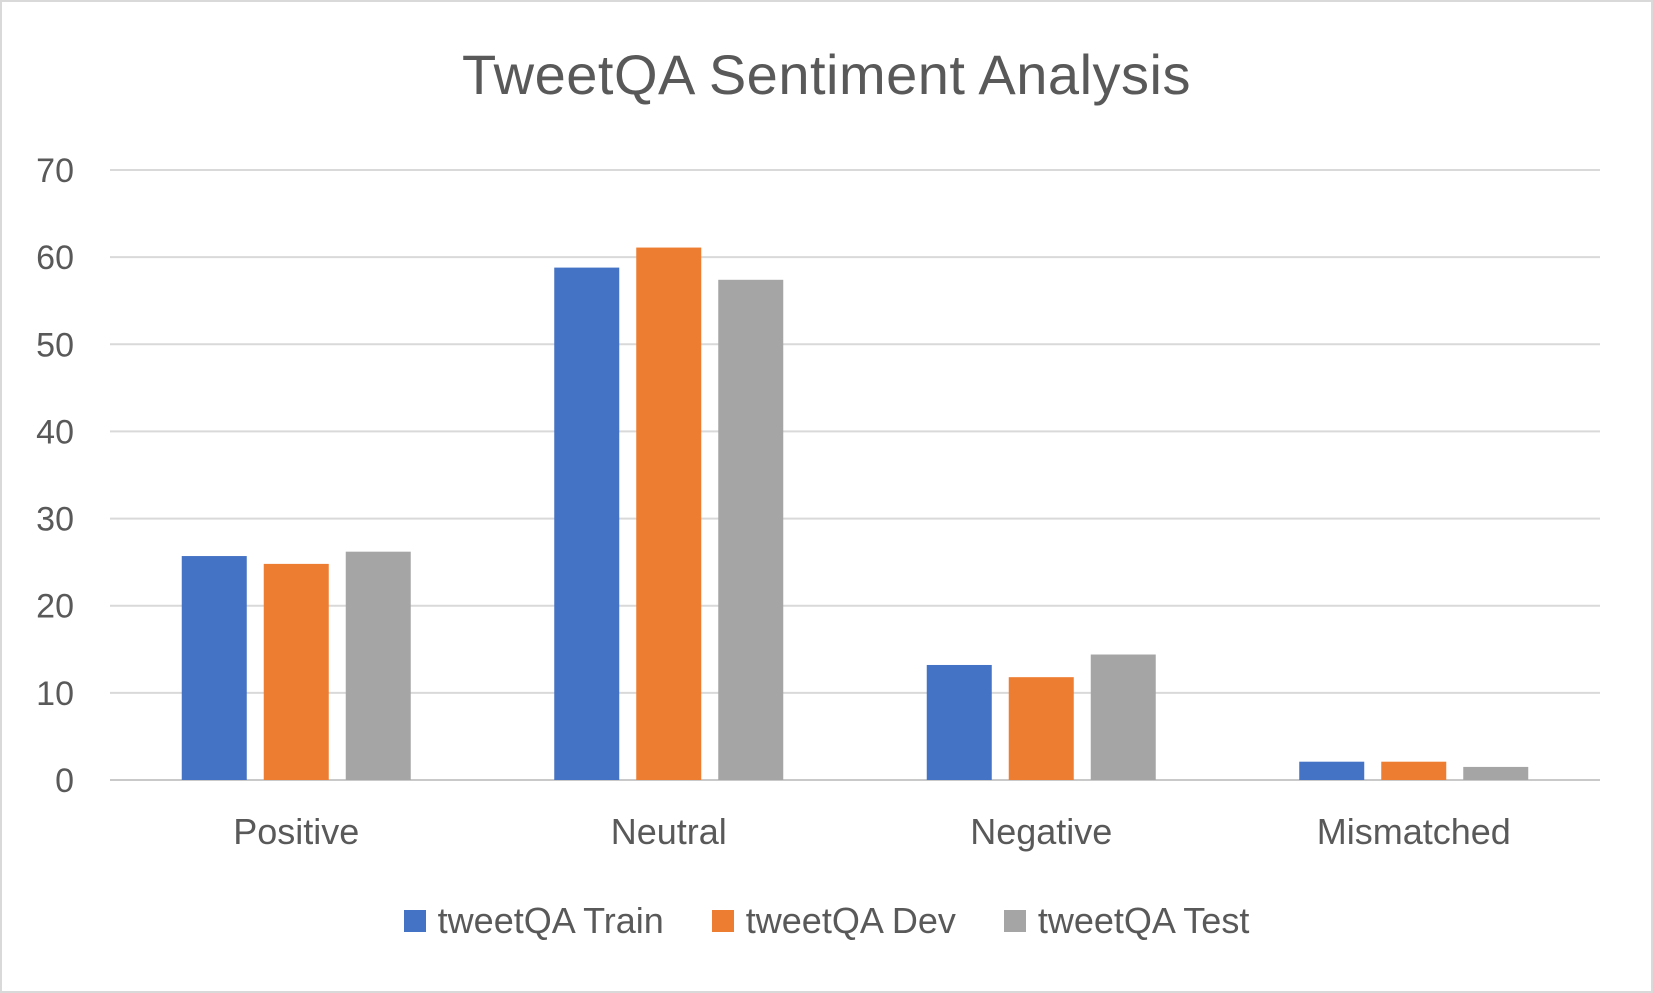 The height and width of the screenshot is (993, 1653). Describe the element at coordinates (751, 529) in the screenshot. I see `bar-neutral-tweetqa-test` at that location.